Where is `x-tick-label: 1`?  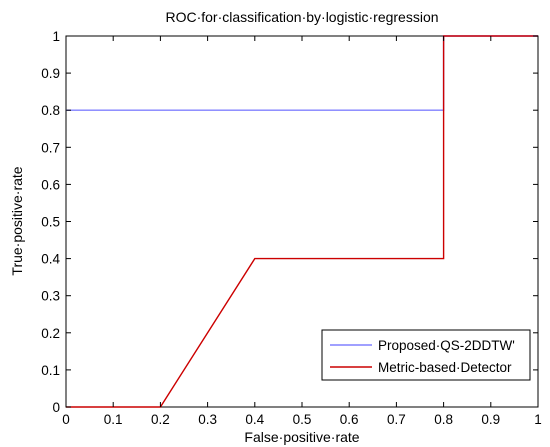 x-tick-label: 1 is located at coordinates (538, 419).